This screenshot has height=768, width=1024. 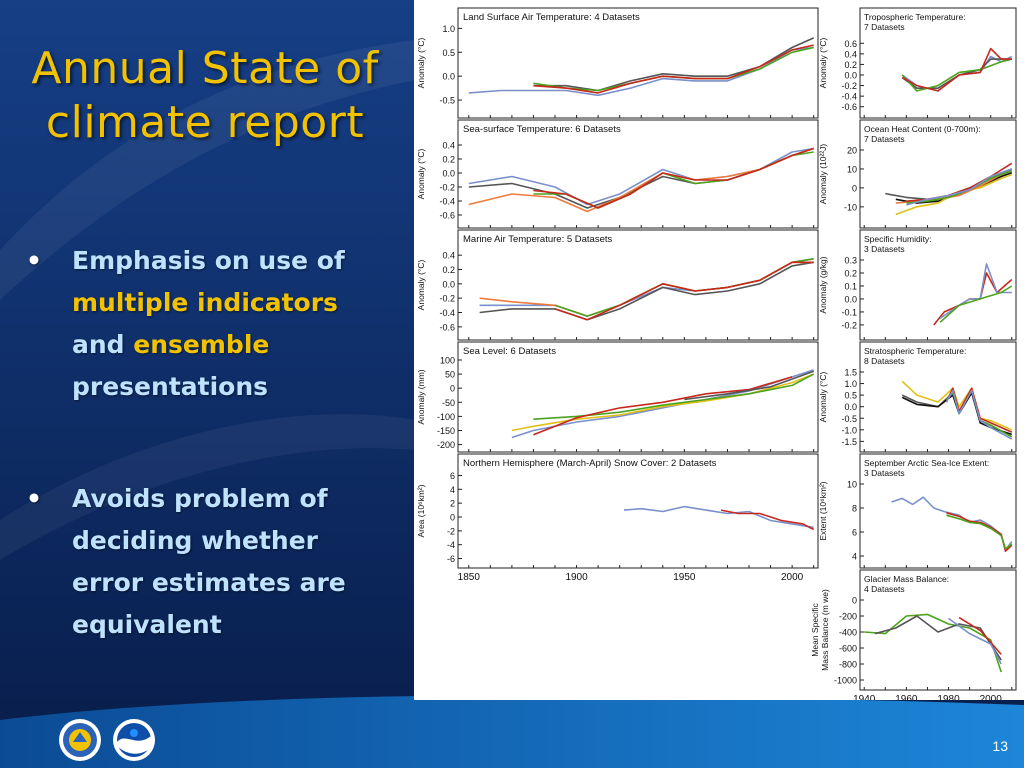 What do you see at coordinates (852, 151) in the screenshot?
I see `y-tick-label: 20` at bounding box center [852, 151].